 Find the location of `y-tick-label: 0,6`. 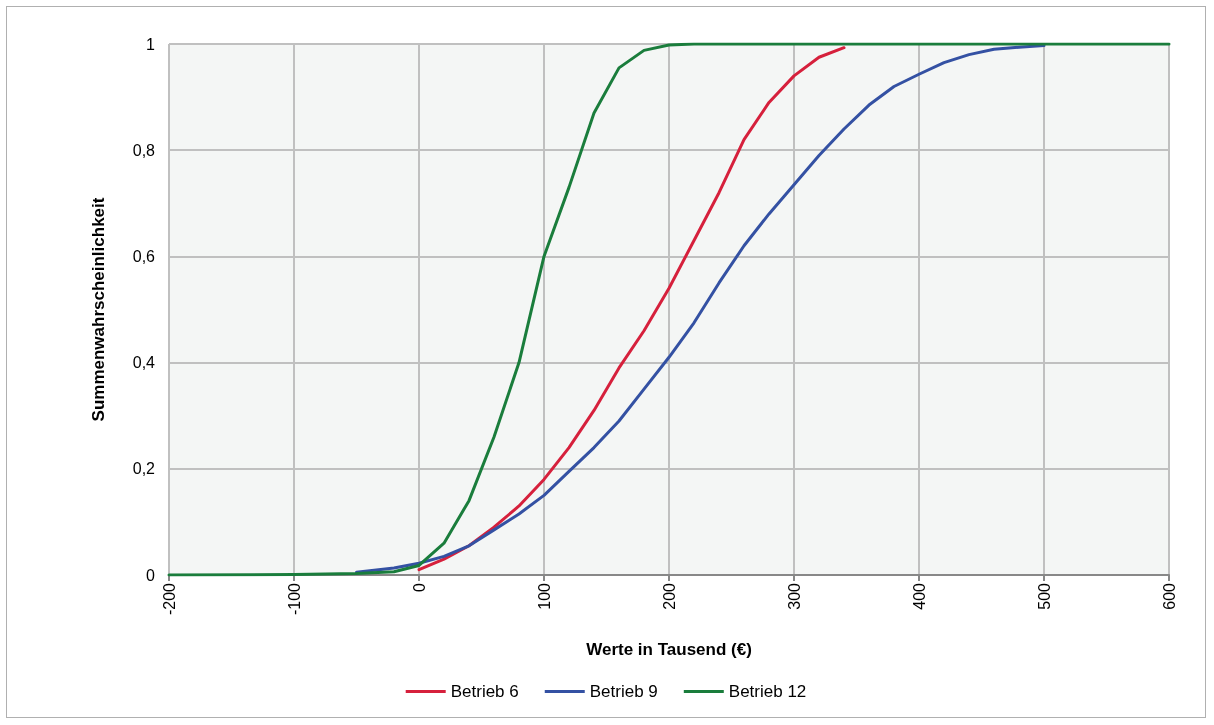

y-tick-label: 0,6 is located at coordinates (144, 256).